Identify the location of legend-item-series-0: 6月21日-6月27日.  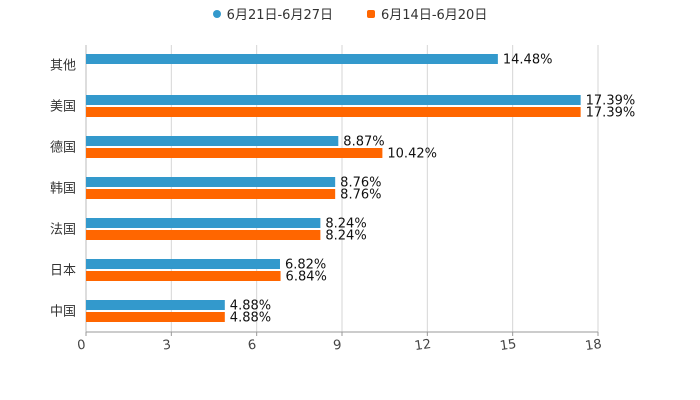
(272, 13).